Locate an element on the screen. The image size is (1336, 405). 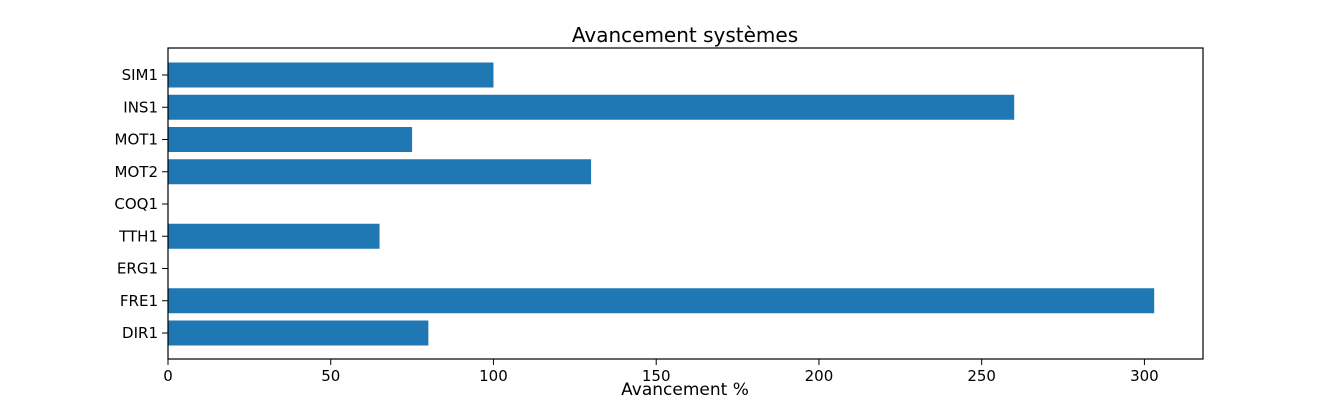
bar-fre1 is located at coordinates (661, 301).